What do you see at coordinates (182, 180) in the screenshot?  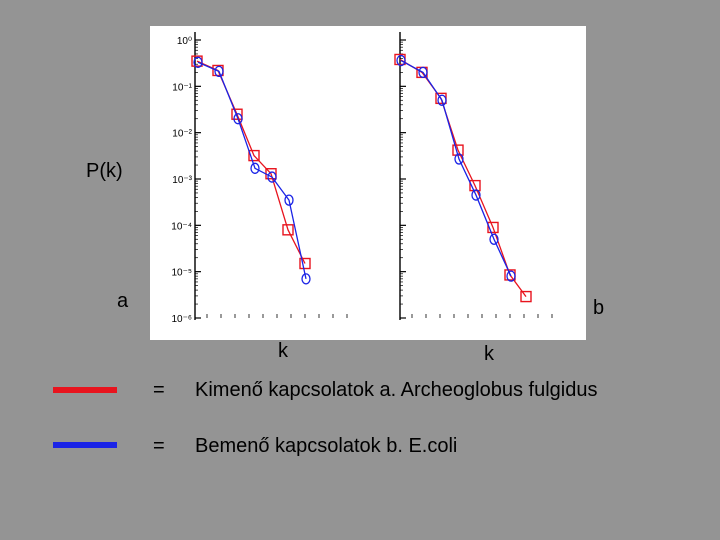 I see `y-tick-label: 10⁻³` at bounding box center [182, 180].